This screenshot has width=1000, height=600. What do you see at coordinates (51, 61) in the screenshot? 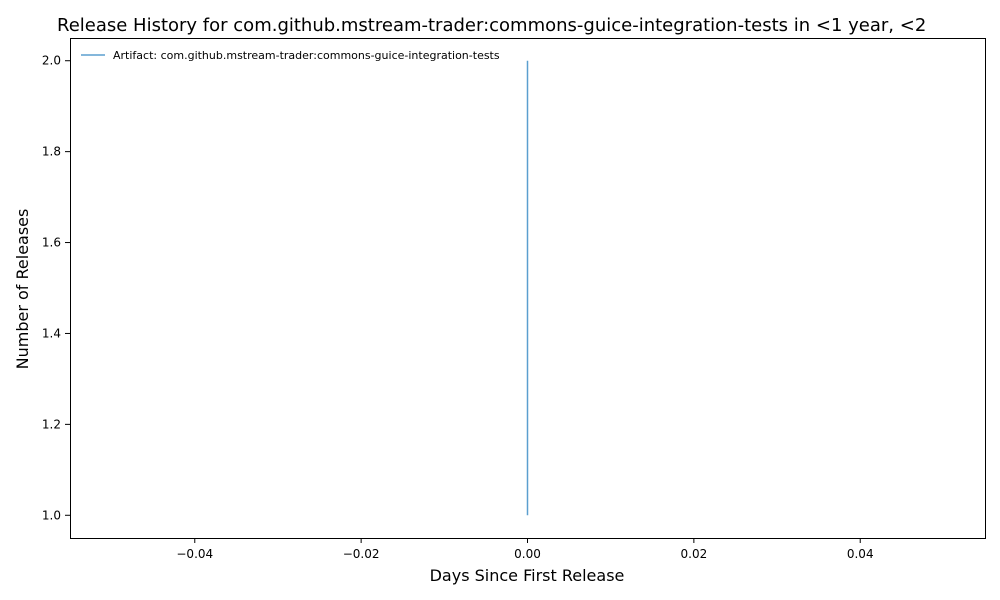
I see `y-tick-label: 2.0` at bounding box center [51, 61].